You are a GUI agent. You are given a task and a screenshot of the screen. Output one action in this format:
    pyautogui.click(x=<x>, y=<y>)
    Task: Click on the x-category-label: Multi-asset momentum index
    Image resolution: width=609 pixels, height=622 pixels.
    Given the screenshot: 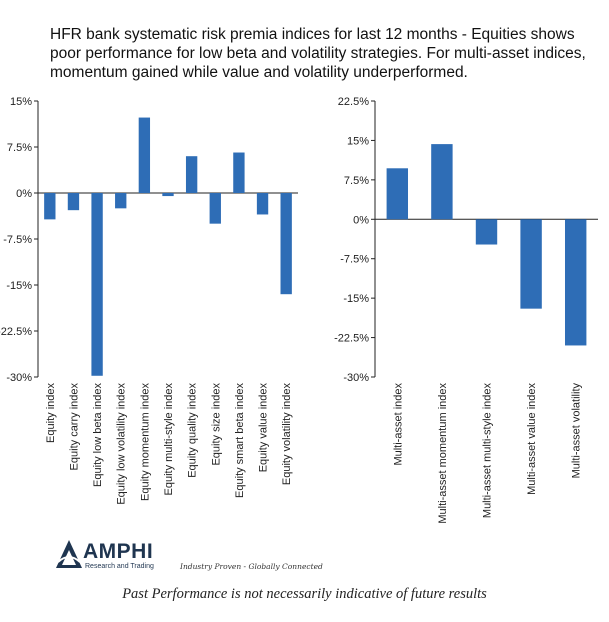 What is the action you would take?
    pyautogui.click(x=443, y=453)
    